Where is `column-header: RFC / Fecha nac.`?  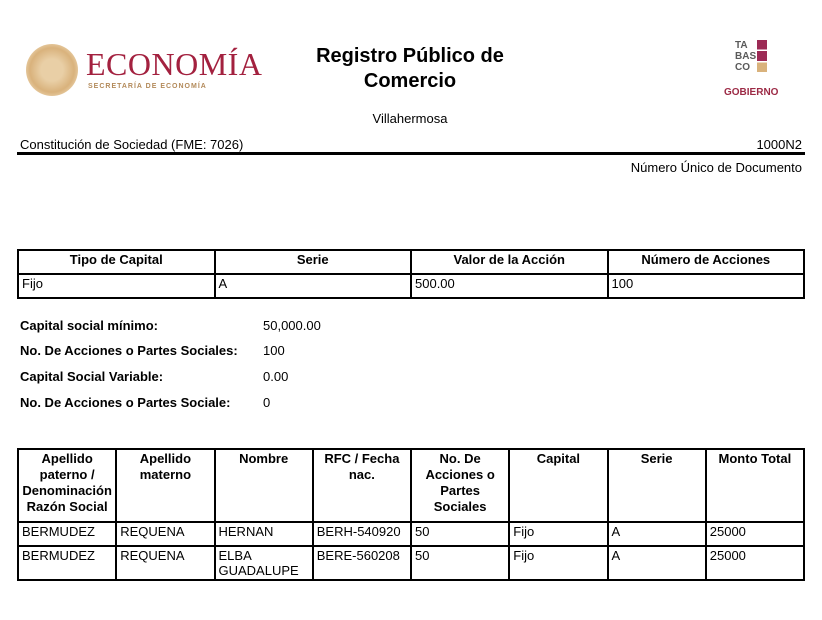 column-header: RFC / Fecha nac. is located at coordinates (362, 485).